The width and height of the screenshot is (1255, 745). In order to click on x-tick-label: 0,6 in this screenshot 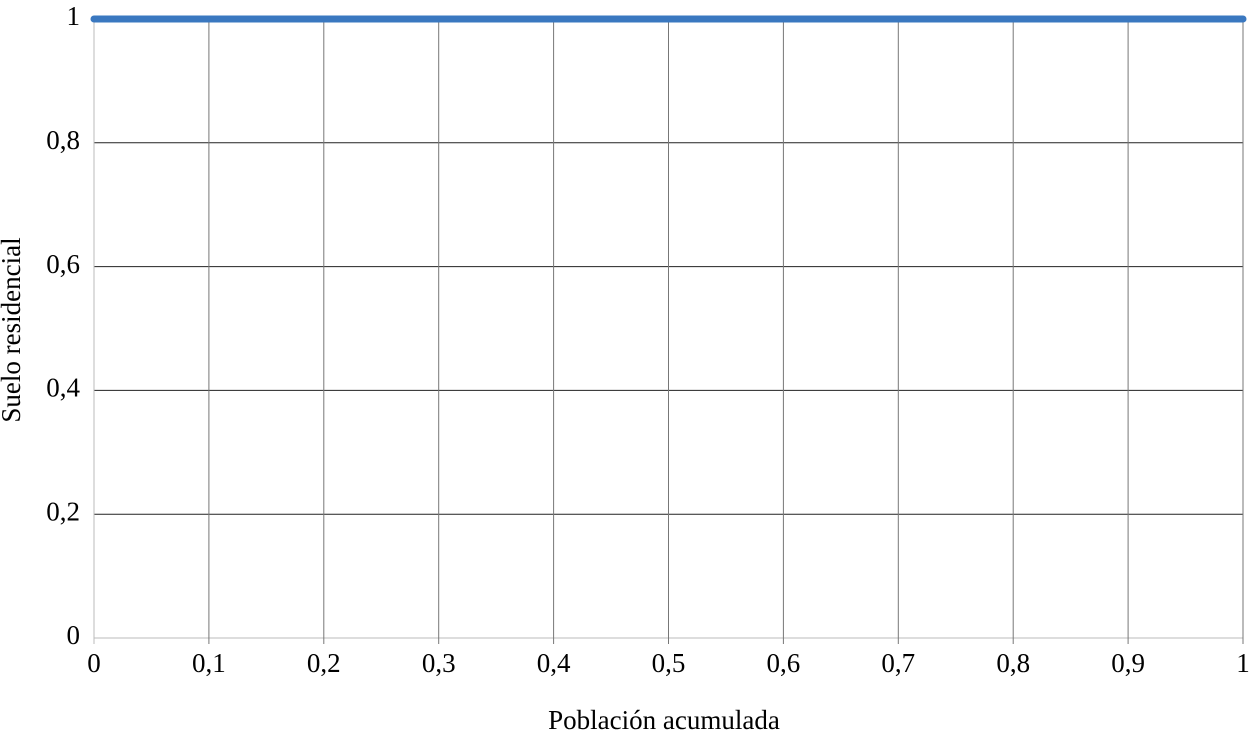, I will do `click(784, 663)`.